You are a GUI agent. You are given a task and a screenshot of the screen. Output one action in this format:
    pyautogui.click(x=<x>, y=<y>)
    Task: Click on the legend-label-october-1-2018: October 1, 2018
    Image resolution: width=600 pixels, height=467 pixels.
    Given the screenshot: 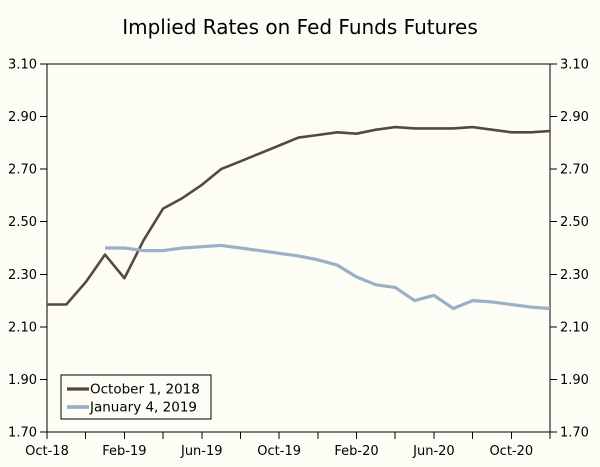 What is the action you would take?
    pyautogui.click(x=145, y=390)
    